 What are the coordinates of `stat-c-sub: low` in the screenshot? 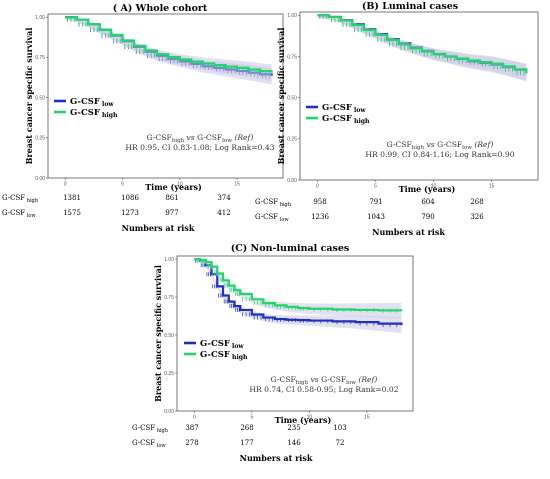 It's located at (351, 383).